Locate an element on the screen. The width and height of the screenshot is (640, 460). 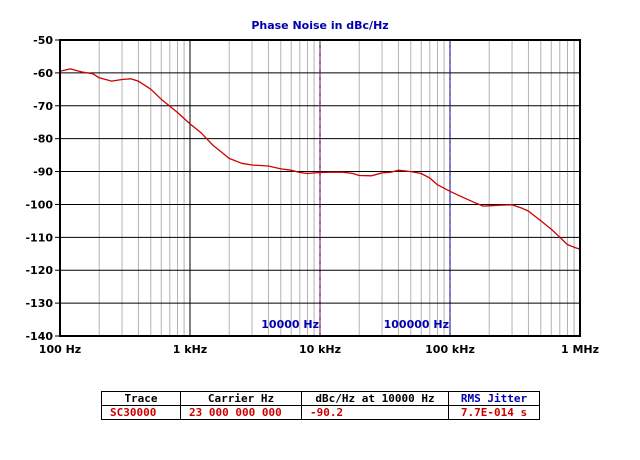
x-tick-label: 1 kHz is located at coordinates (190, 349).